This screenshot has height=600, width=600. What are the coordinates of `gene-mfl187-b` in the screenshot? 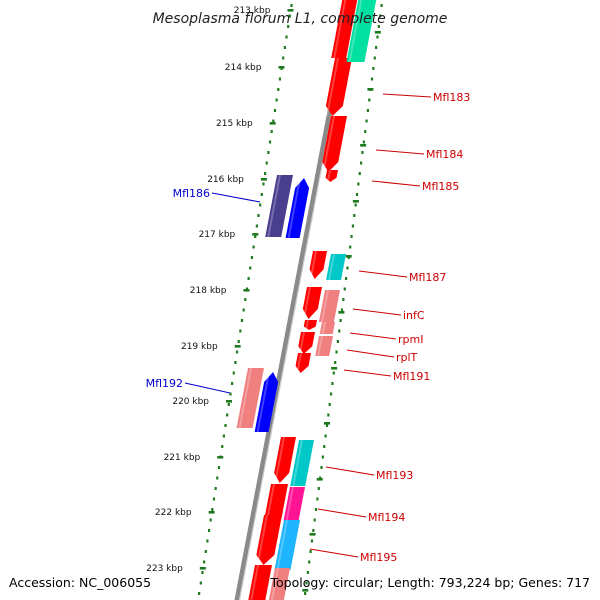 It's located at (336, 267).